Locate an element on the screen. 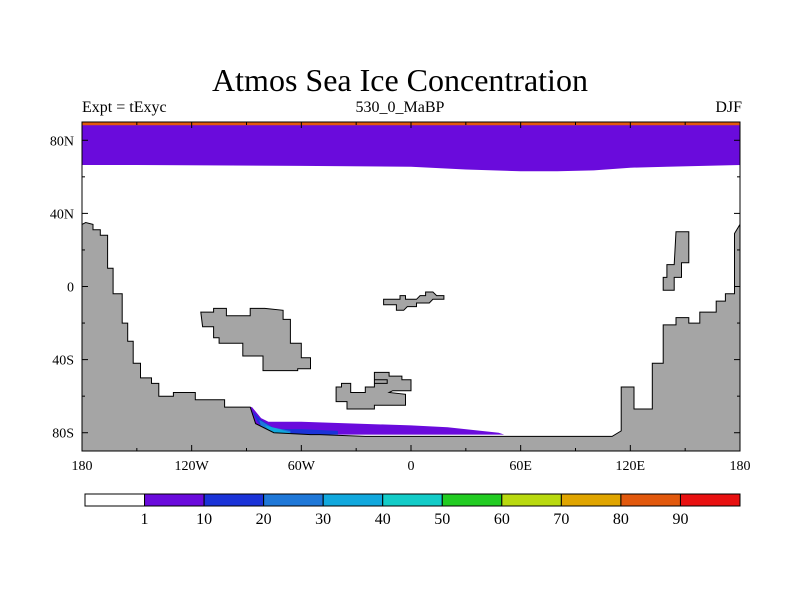 The width and height of the screenshot is (800, 600). x-tick-label: 60W is located at coordinates (302, 466).